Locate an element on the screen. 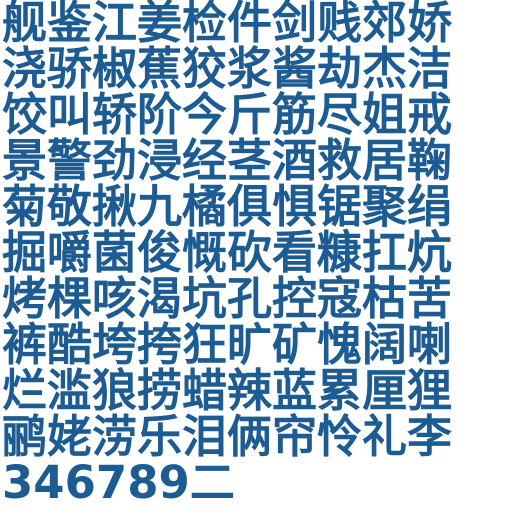 The width and height of the screenshot is (512, 512). text-row-11: 346789二 is located at coordinates (118, 482).